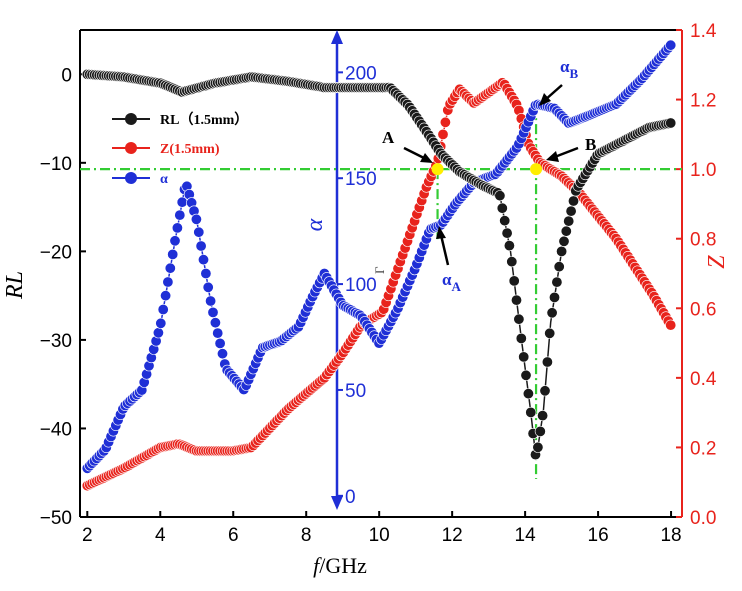 The height and width of the screenshot is (591, 742). What do you see at coordinates (160, 535) in the screenshot?
I see `x-tick-label: 4` at bounding box center [160, 535].